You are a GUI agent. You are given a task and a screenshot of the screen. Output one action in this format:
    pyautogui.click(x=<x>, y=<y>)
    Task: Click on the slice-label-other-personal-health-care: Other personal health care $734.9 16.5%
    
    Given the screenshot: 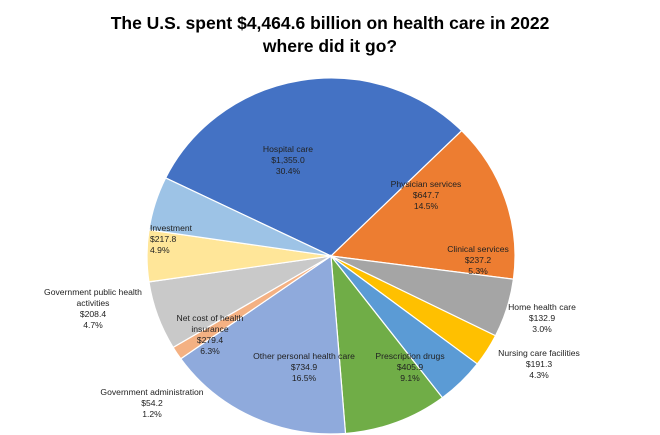 What is the action you would take?
    pyautogui.click(x=304, y=367)
    